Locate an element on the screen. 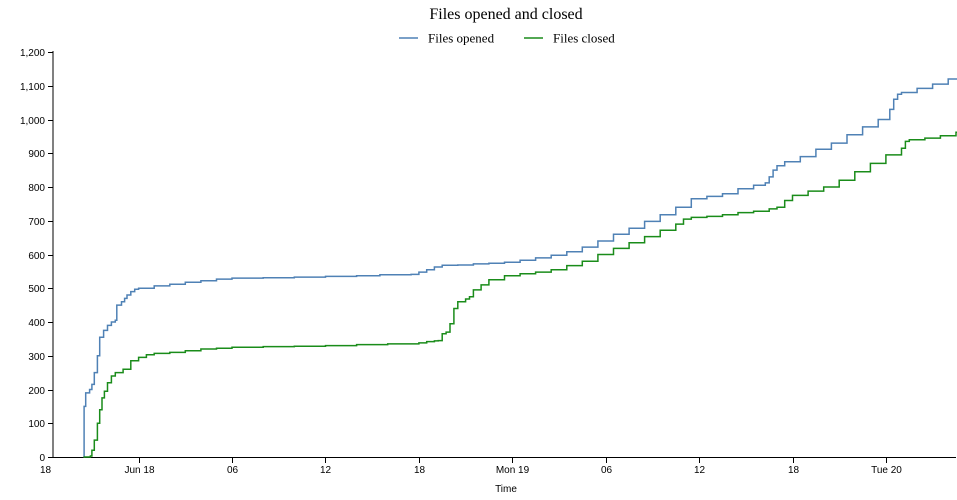  y-tick-label: 100 is located at coordinates (36, 424).